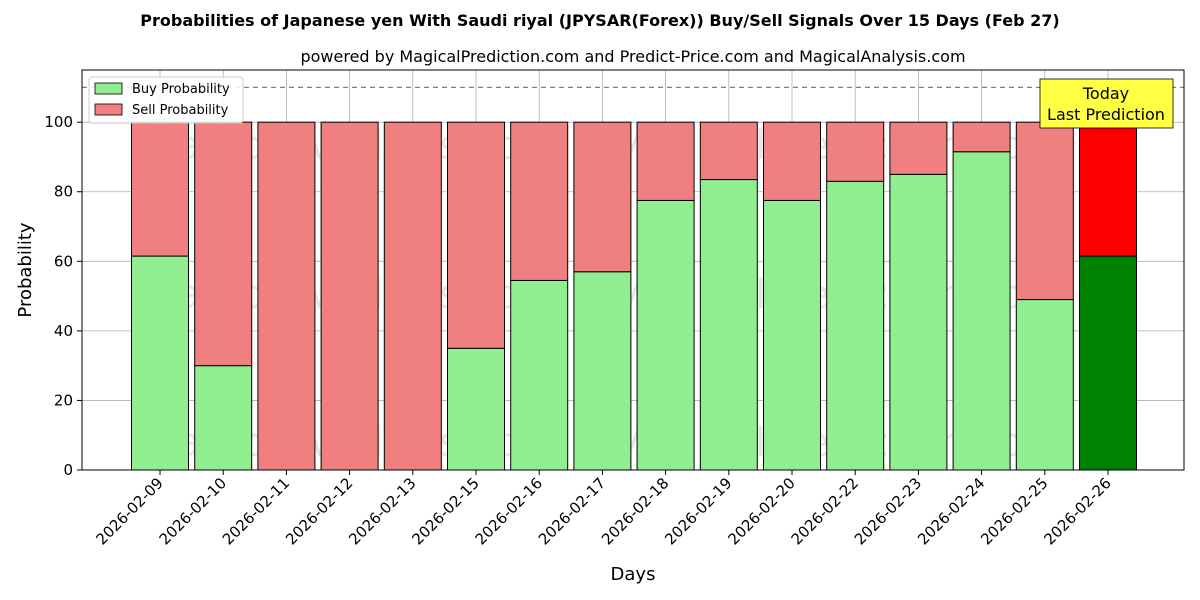 This screenshot has height=600, width=1200. What do you see at coordinates (129, 511) in the screenshot?
I see `x-tick-label: 2026-02-09` at bounding box center [129, 511].